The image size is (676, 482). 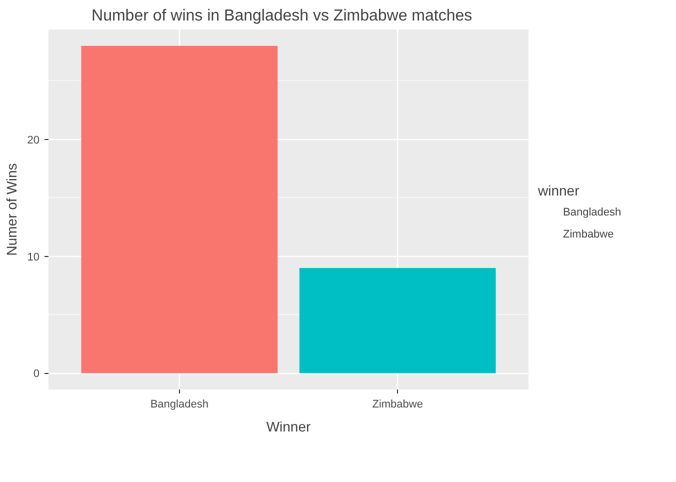 What do you see at coordinates (33, 140) in the screenshot?
I see `y-tick-label: 20` at bounding box center [33, 140].